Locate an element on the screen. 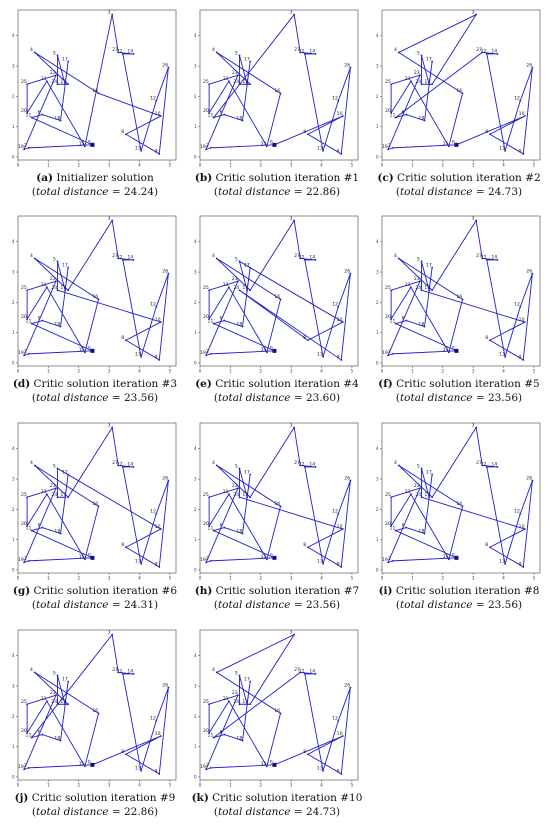 The width and height of the screenshot is (550, 828). panel-caption: (j) Critic solution iteration #9 is located at coordinates (95, 798).